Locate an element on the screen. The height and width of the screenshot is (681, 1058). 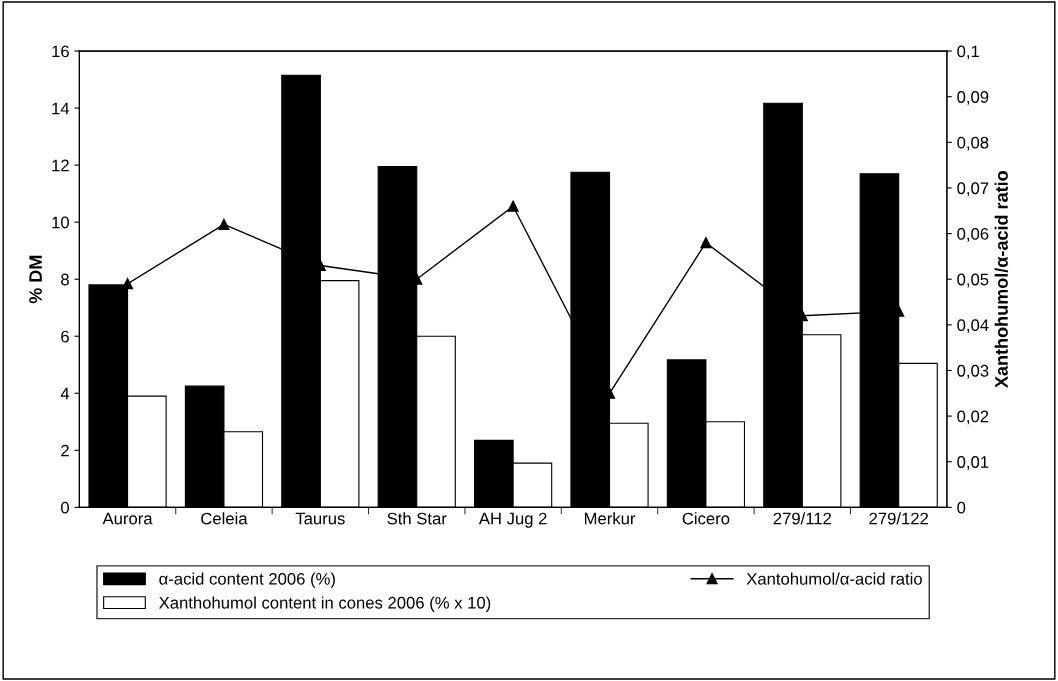
y-tick-label: 4 is located at coordinates (65, 393).